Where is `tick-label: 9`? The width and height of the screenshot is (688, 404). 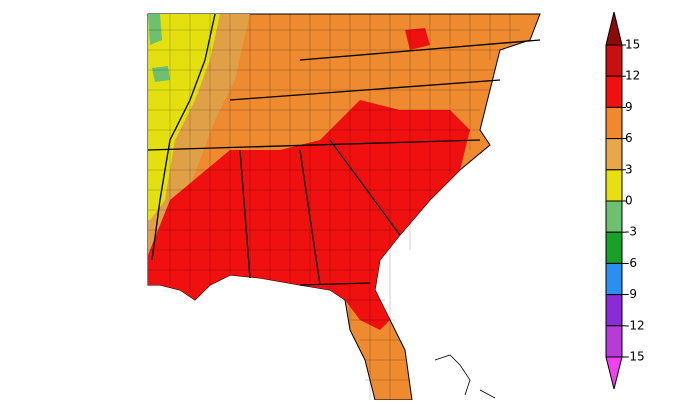
tick-label: 9 is located at coordinates (629, 107).